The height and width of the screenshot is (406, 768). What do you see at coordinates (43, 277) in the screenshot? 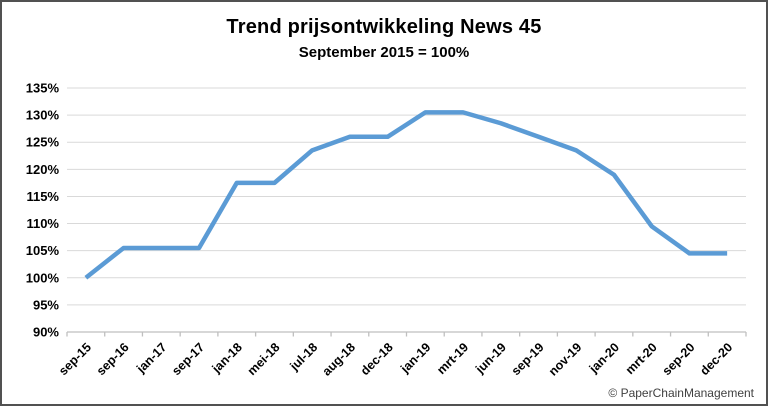
I see `y-tick-label: 100%` at bounding box center [43, 277].